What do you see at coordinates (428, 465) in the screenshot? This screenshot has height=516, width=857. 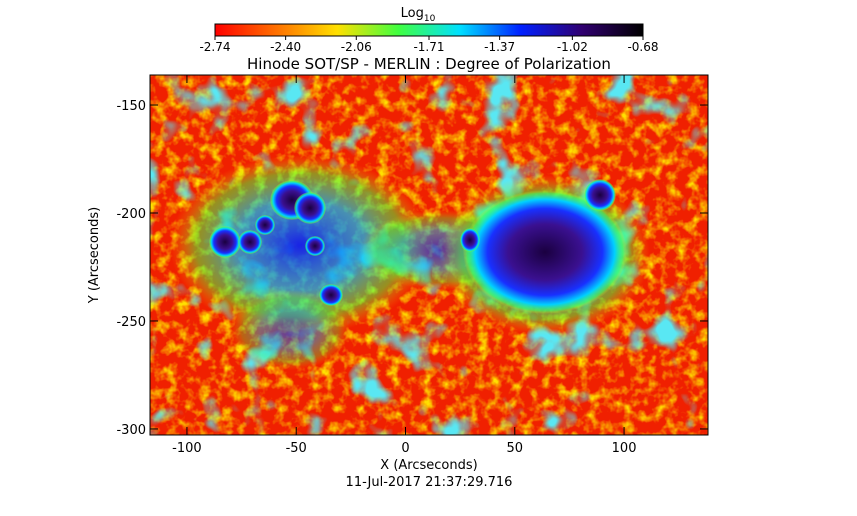 I see `x-axis-label: X (Arcseconds)` at bounding box center [428, 465].